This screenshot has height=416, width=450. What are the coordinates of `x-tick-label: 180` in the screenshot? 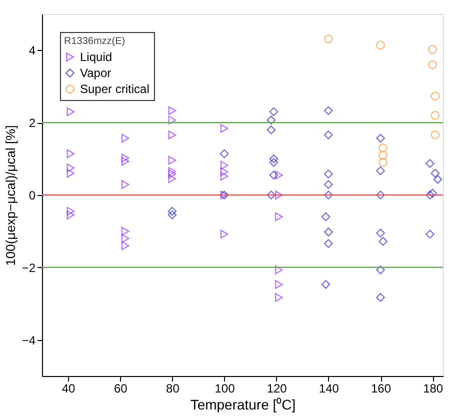 It's located at (433, 389).